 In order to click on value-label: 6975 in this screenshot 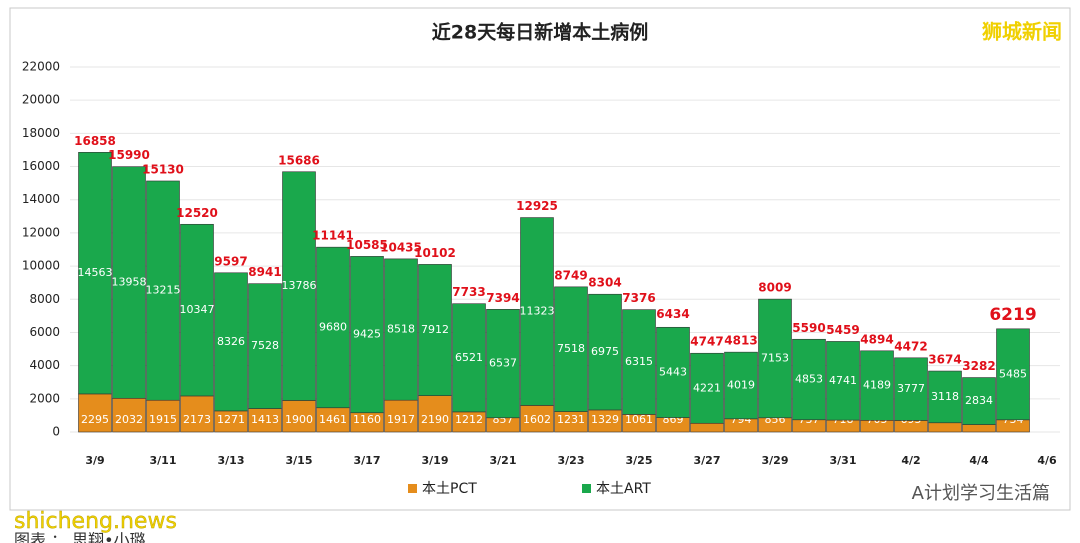, I will do `click(605, 351)`.